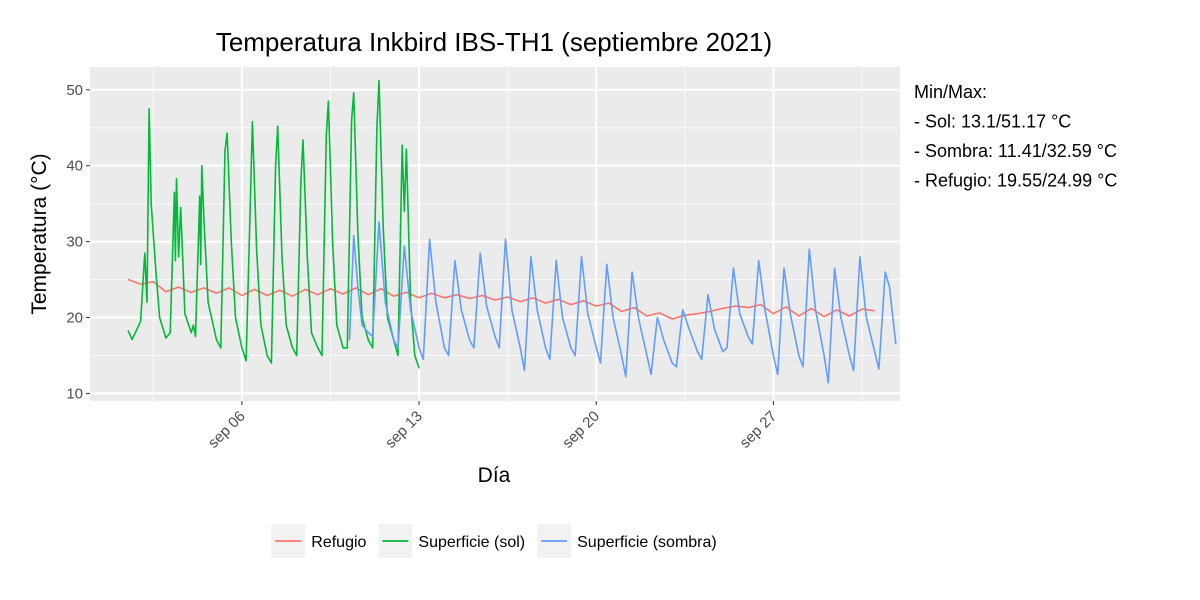 The image size is (1200, 600). I want to click on annotation-line: - Refugio: 19.55/24.99 °C, so click(1015, 181).